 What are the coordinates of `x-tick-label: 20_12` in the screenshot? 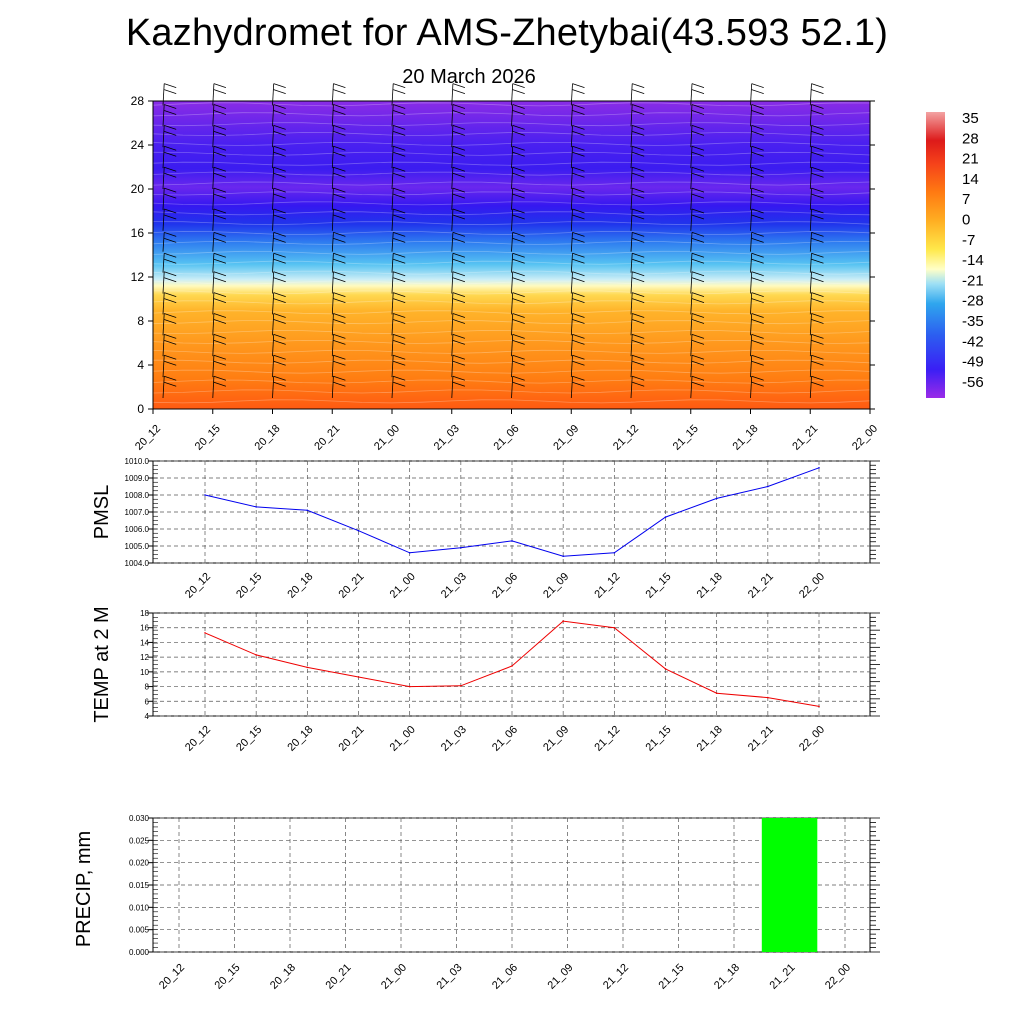 It's located at (198, 739).